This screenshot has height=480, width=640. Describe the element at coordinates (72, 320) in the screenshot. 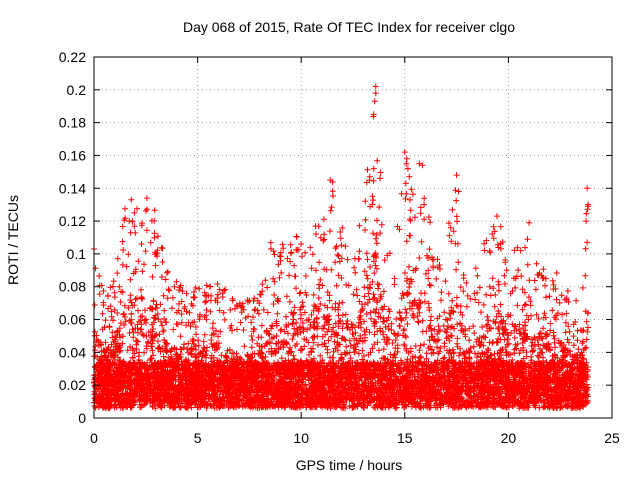

I see `y-tick-label: 0.06` at that location.